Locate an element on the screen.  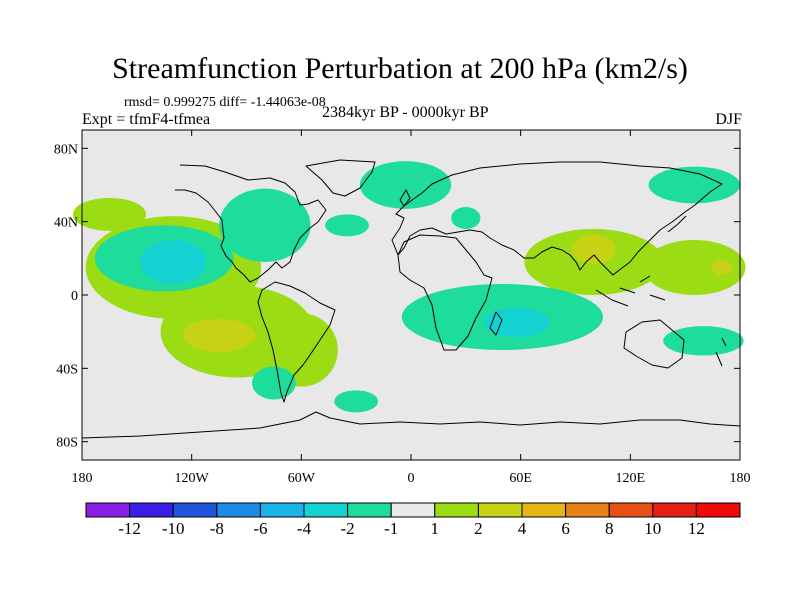
y-tick-label: 80S is located at coordinates (67, 443).